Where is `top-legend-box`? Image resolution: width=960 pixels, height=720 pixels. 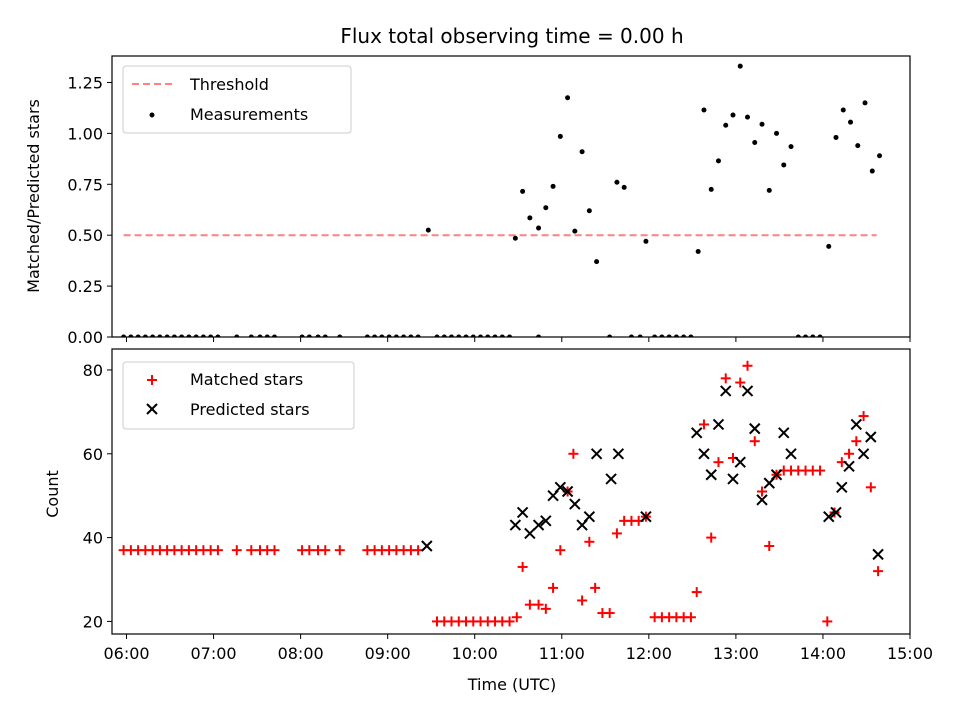 top-legend-box is located at coordinates (237, 99).